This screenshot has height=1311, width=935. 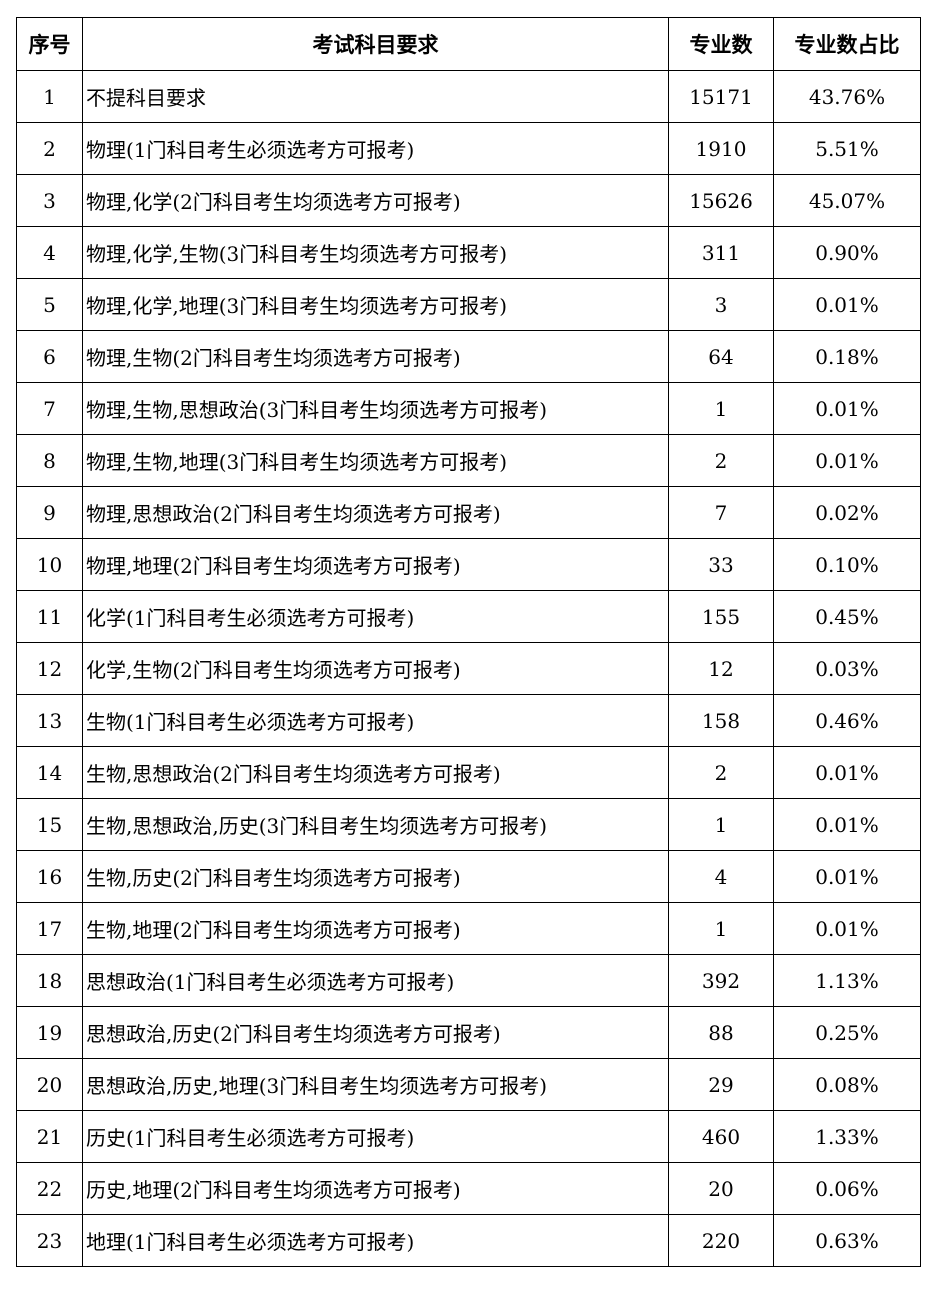 What do you see at coordinates (721, 616) in the screenshot?
I see `row-major-count: 155` at bounding box center [721, 616].